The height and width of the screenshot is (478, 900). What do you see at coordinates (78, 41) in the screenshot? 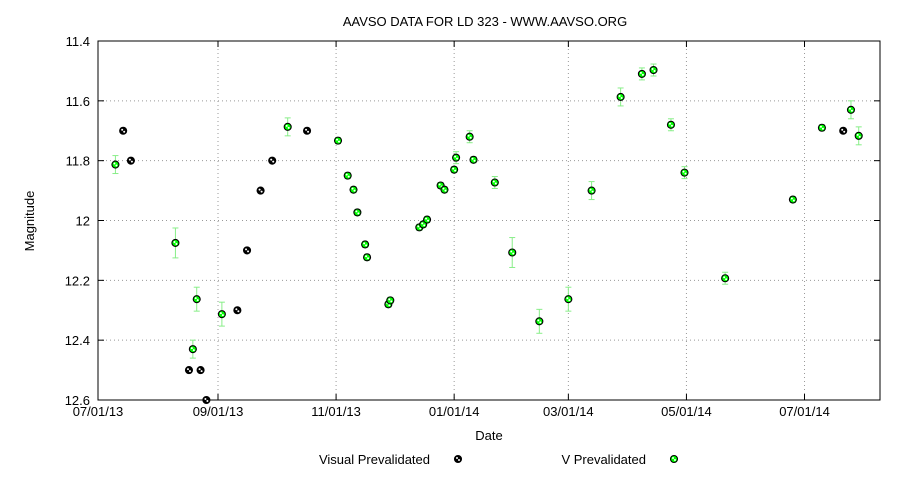
I see `y-tick-label: 11.4` at bounding box center [78, 41].